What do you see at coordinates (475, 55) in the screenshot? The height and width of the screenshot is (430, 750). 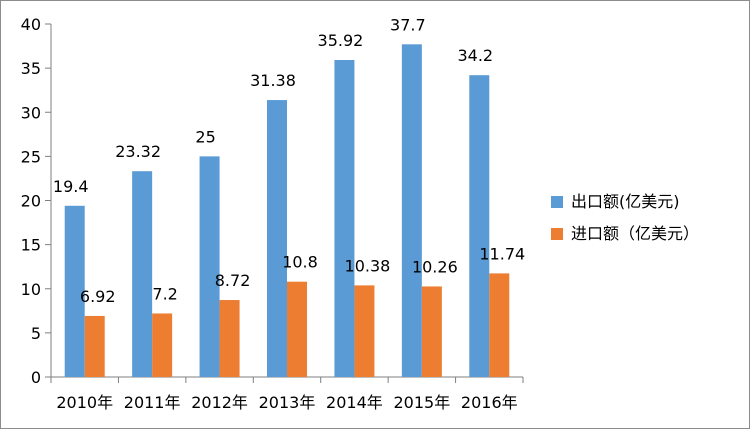 I see `export-data-label: 34.2` at bounding box center [475, 55].